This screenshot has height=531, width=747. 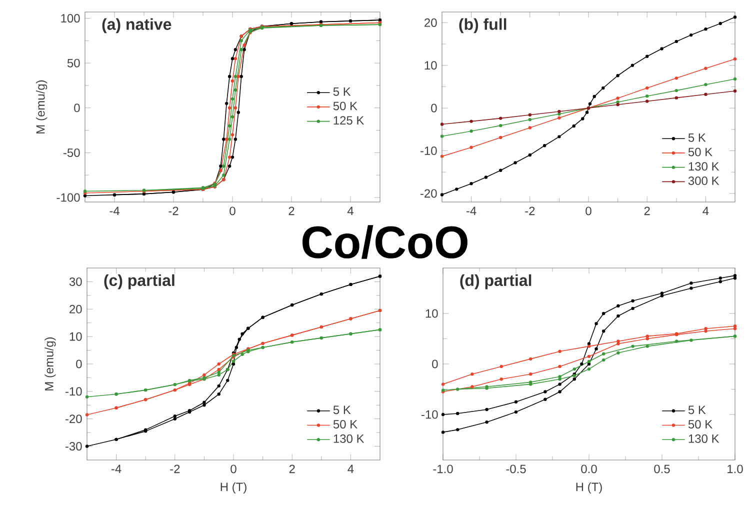 I want to click on y-tick-label: 50, so click(x=73, y=63).